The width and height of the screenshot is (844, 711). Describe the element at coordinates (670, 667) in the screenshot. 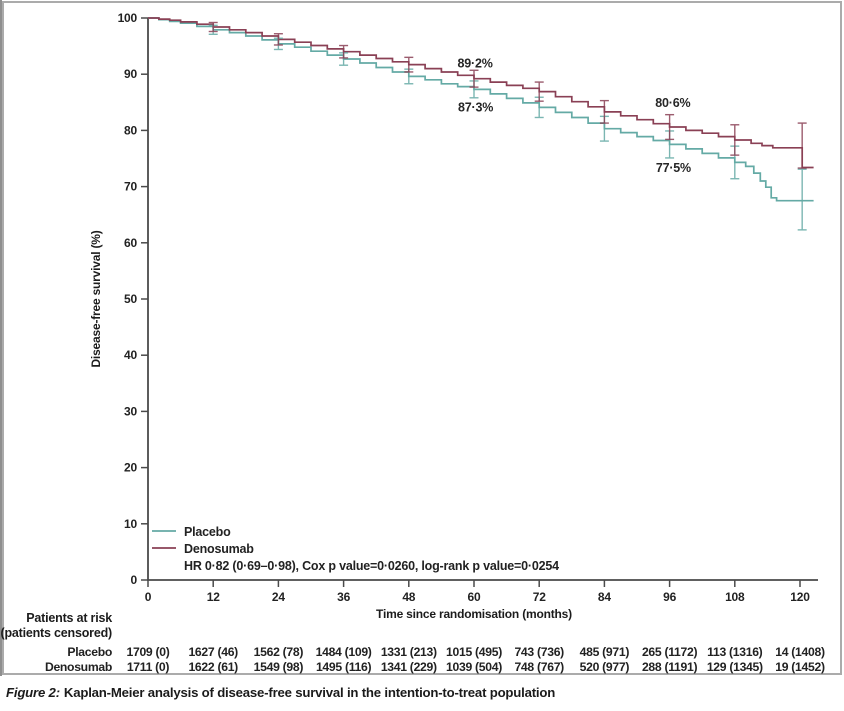

I see `risk-cell: 288 (1191)` at that location.